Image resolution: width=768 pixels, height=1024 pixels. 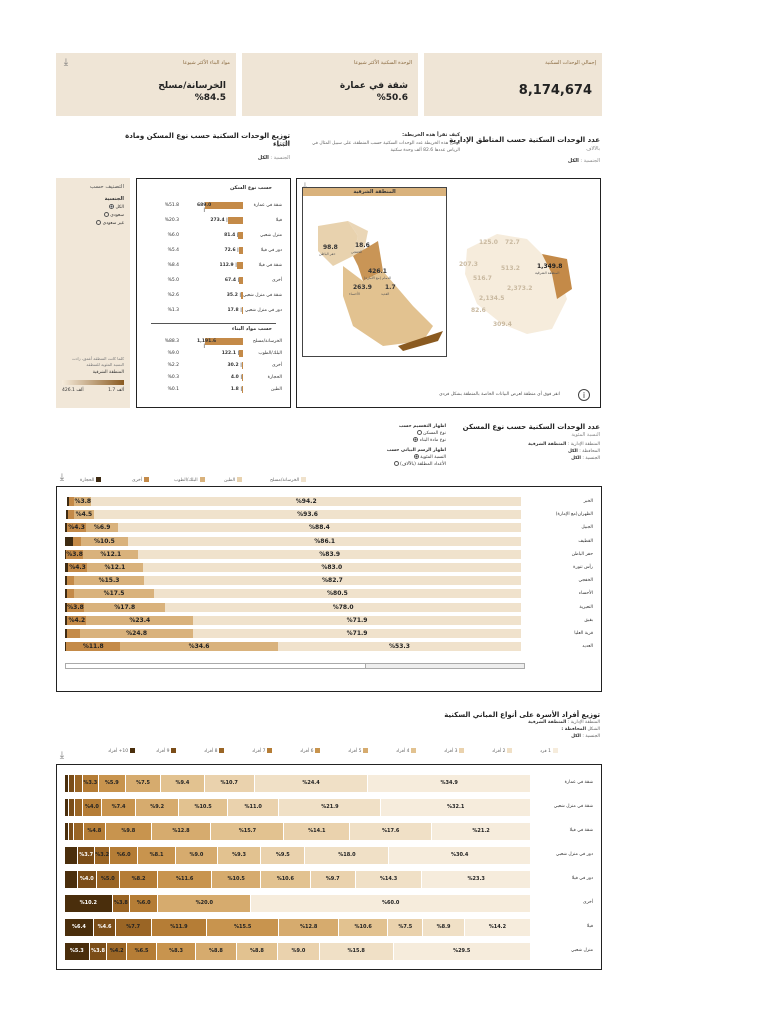 I want to click on bar-segment: %21.2, so click(x=481, y=831).